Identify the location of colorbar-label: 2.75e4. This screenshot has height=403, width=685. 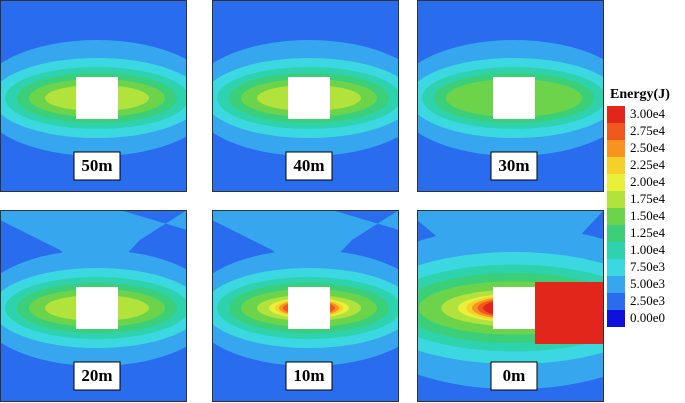
(648, 130).